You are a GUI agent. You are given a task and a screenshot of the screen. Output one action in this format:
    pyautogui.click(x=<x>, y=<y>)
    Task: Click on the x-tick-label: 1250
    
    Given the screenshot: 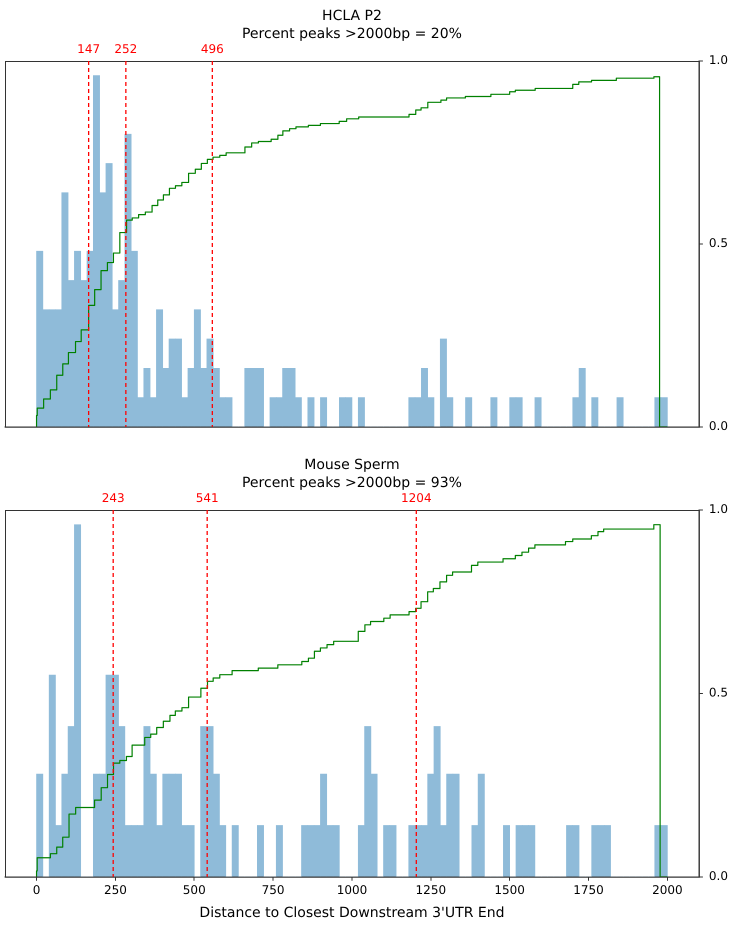 What is the action you would take?
    pyautogui.click(x=431, y=890)
    